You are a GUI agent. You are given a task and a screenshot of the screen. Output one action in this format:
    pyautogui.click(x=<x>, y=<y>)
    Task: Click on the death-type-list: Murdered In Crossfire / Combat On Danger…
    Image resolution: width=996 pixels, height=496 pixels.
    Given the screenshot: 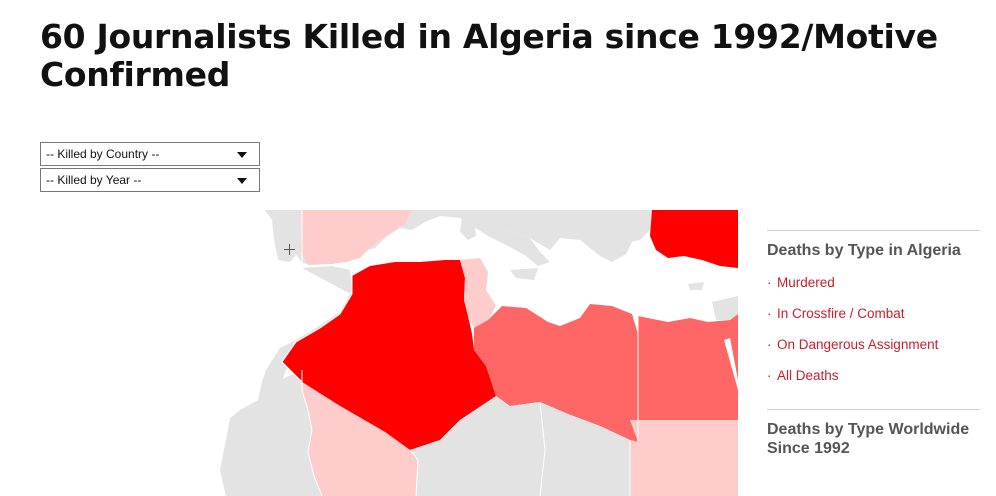 What is the action you would take?
    pyautogui.click(x=873, y=336)
    